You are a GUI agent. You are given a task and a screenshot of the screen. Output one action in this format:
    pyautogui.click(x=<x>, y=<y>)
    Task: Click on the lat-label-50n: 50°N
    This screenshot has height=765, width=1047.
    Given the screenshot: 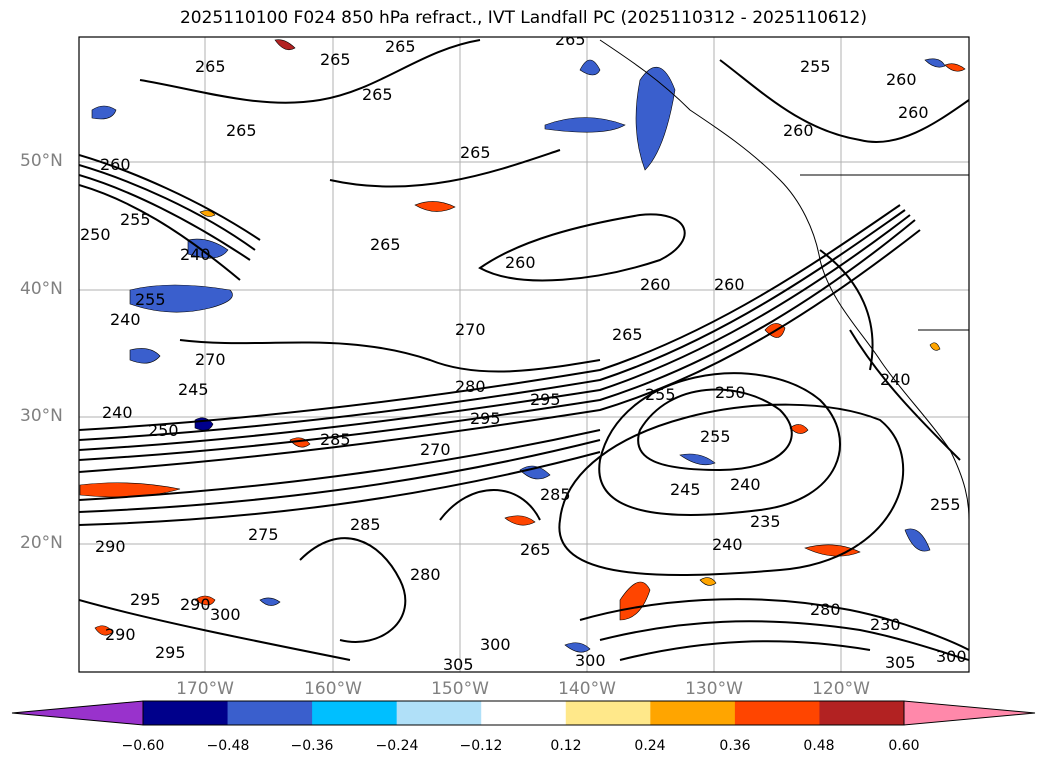 What is the action you would take?
    pyautogui.click(x=41, y=161)
    